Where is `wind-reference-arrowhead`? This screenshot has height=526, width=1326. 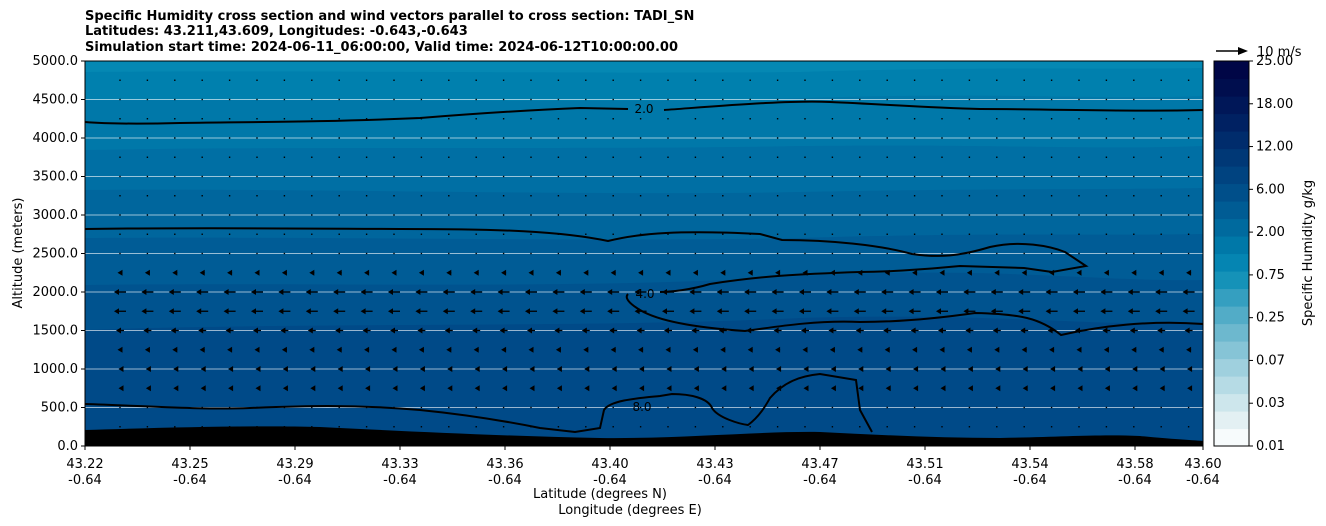
wind-reference-arrowhead is located at coordinates (1243, 51).